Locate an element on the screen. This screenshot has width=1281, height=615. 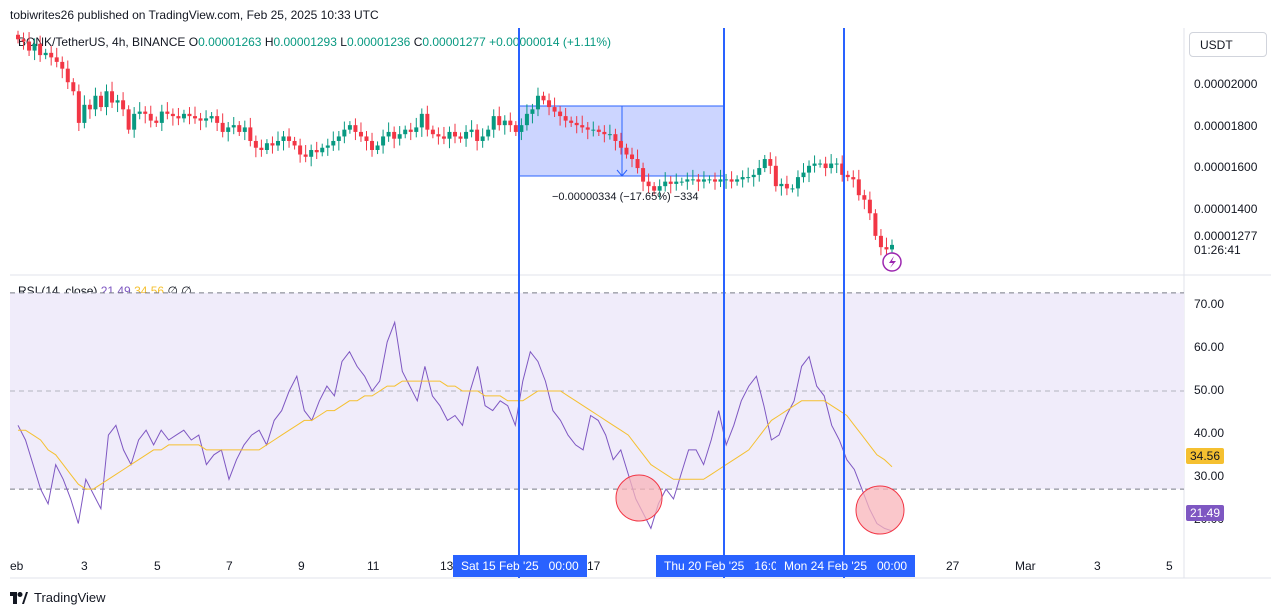
highlight-date-1: Sat 15 Feb '25 00:00 is located at coordinates (520, 566).